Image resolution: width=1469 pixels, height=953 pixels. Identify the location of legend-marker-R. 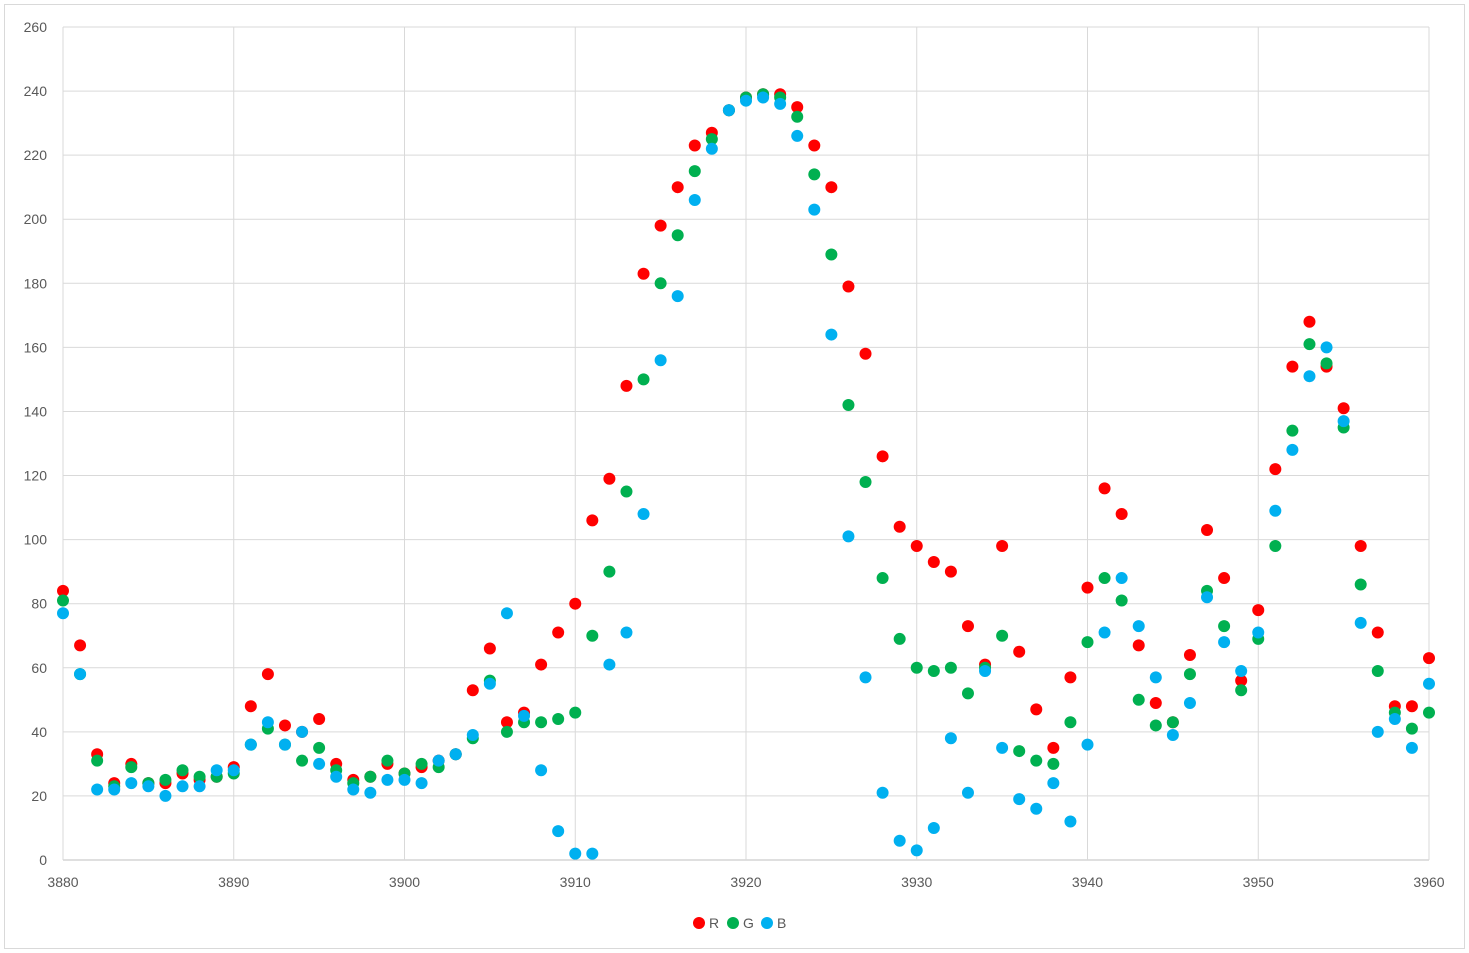
(699, 923).